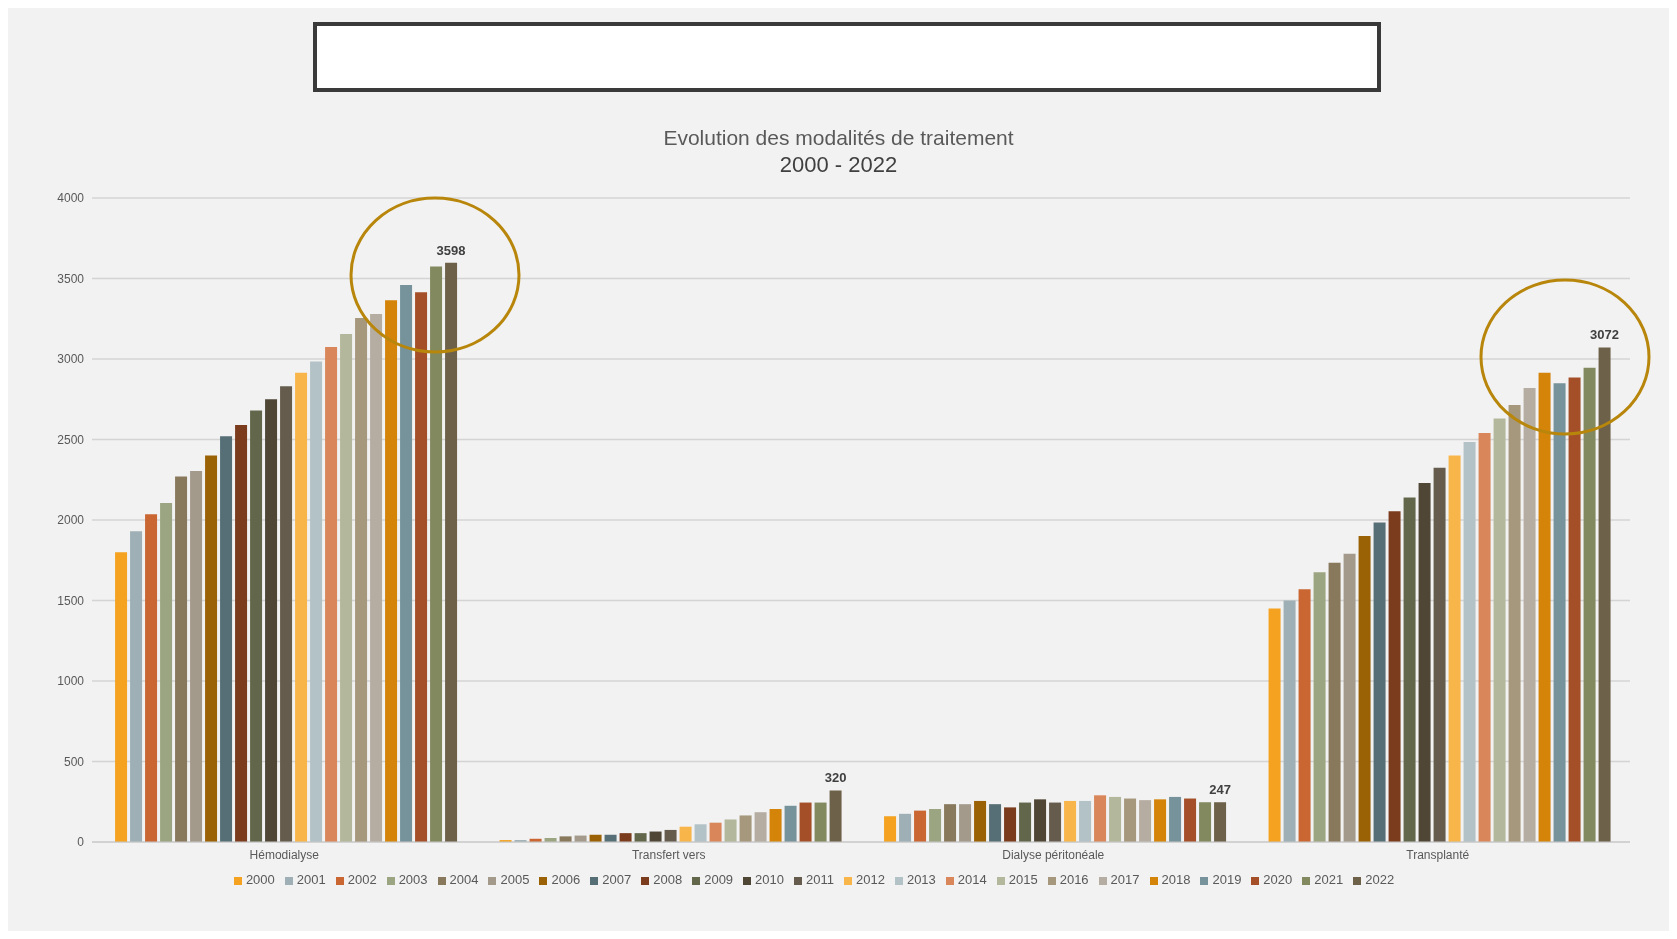 This screenshot has height=939, width=1677. I want to click on legend-label: 2016, so click(1074, 879).